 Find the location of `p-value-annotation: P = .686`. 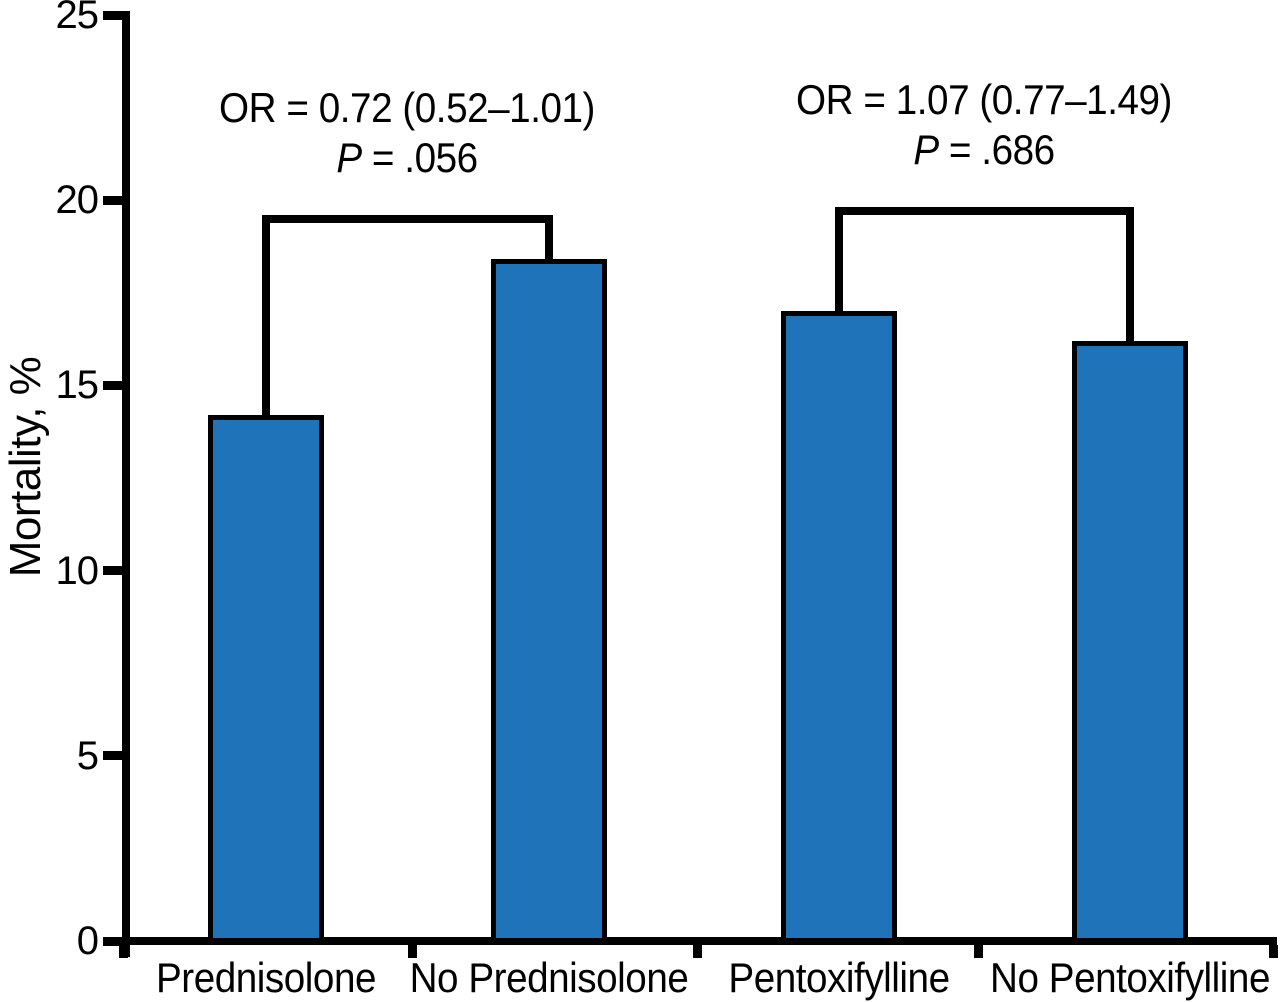

p-value-annotation: P = .686 is located at coordinates (984, 150).